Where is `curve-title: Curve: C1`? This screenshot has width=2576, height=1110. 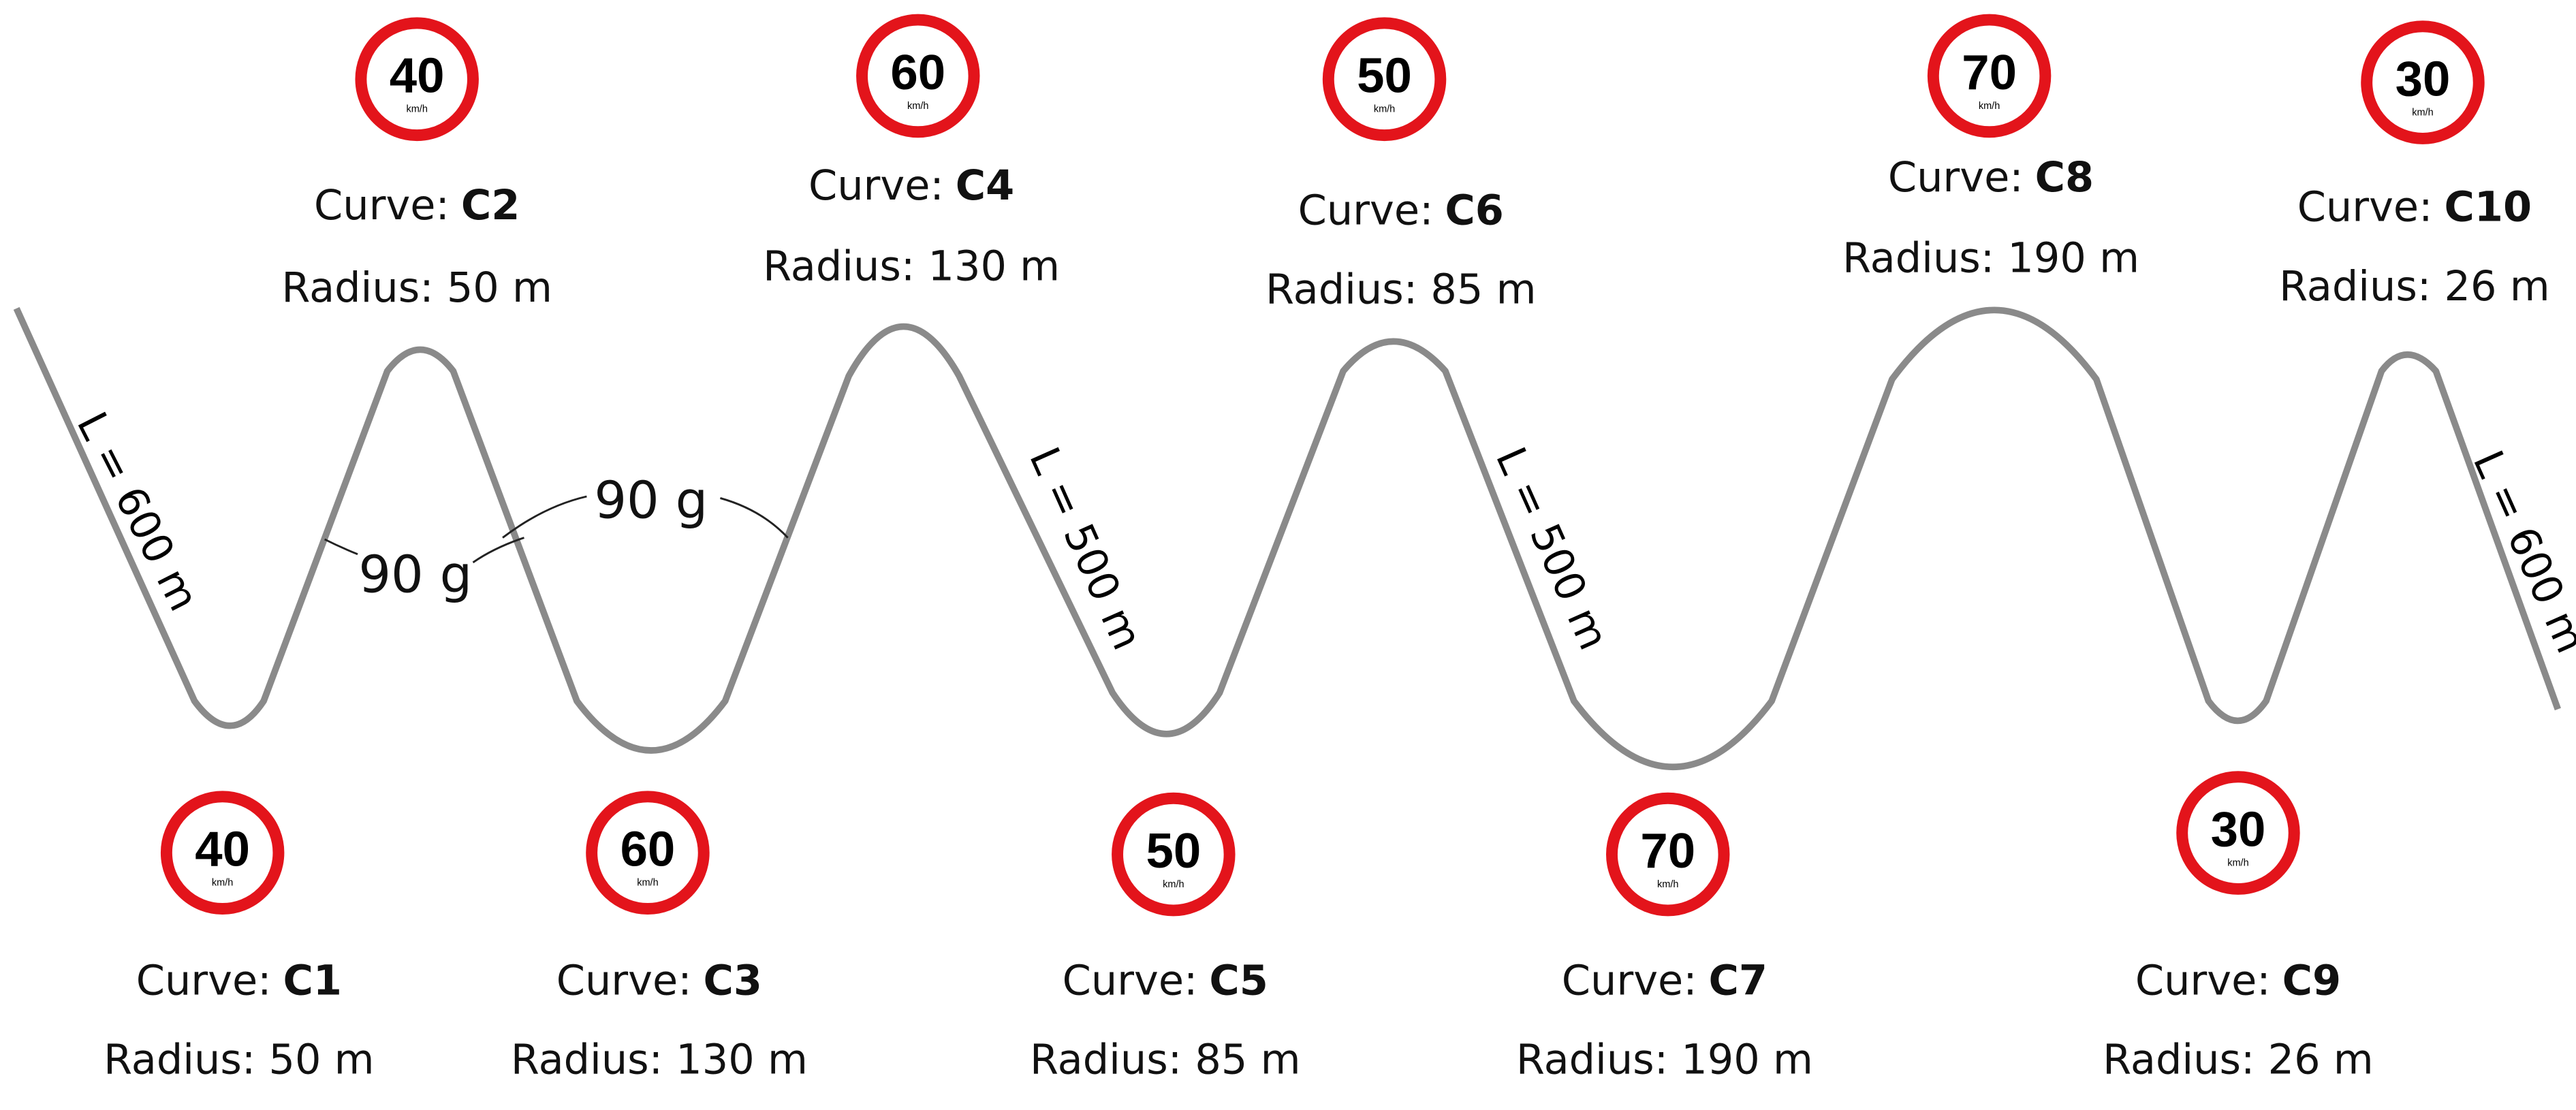 curve-title: Curve: C1 is located at coordinates (239, 980).